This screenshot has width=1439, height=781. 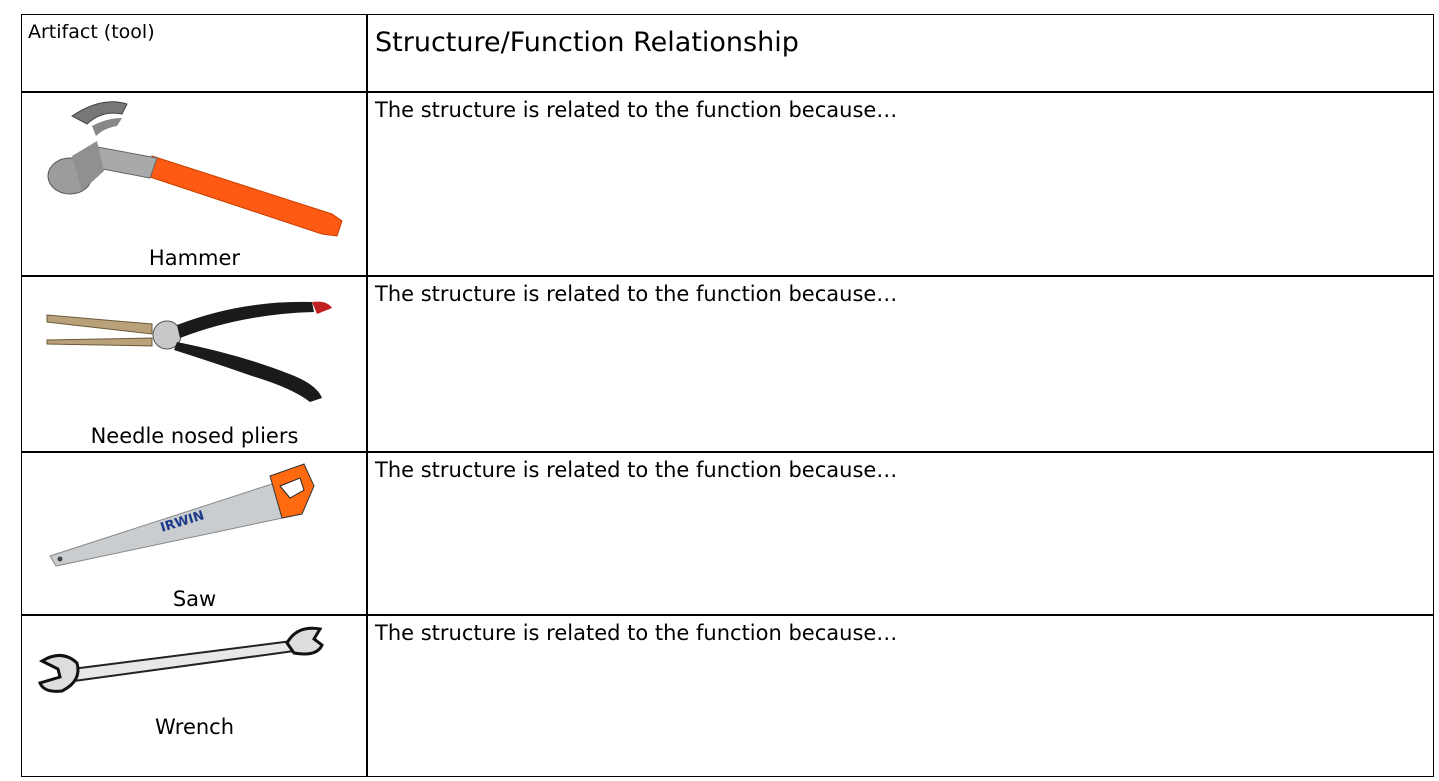 I want to click on header-cell: Artifact (tool), so click(x=194, y=53).